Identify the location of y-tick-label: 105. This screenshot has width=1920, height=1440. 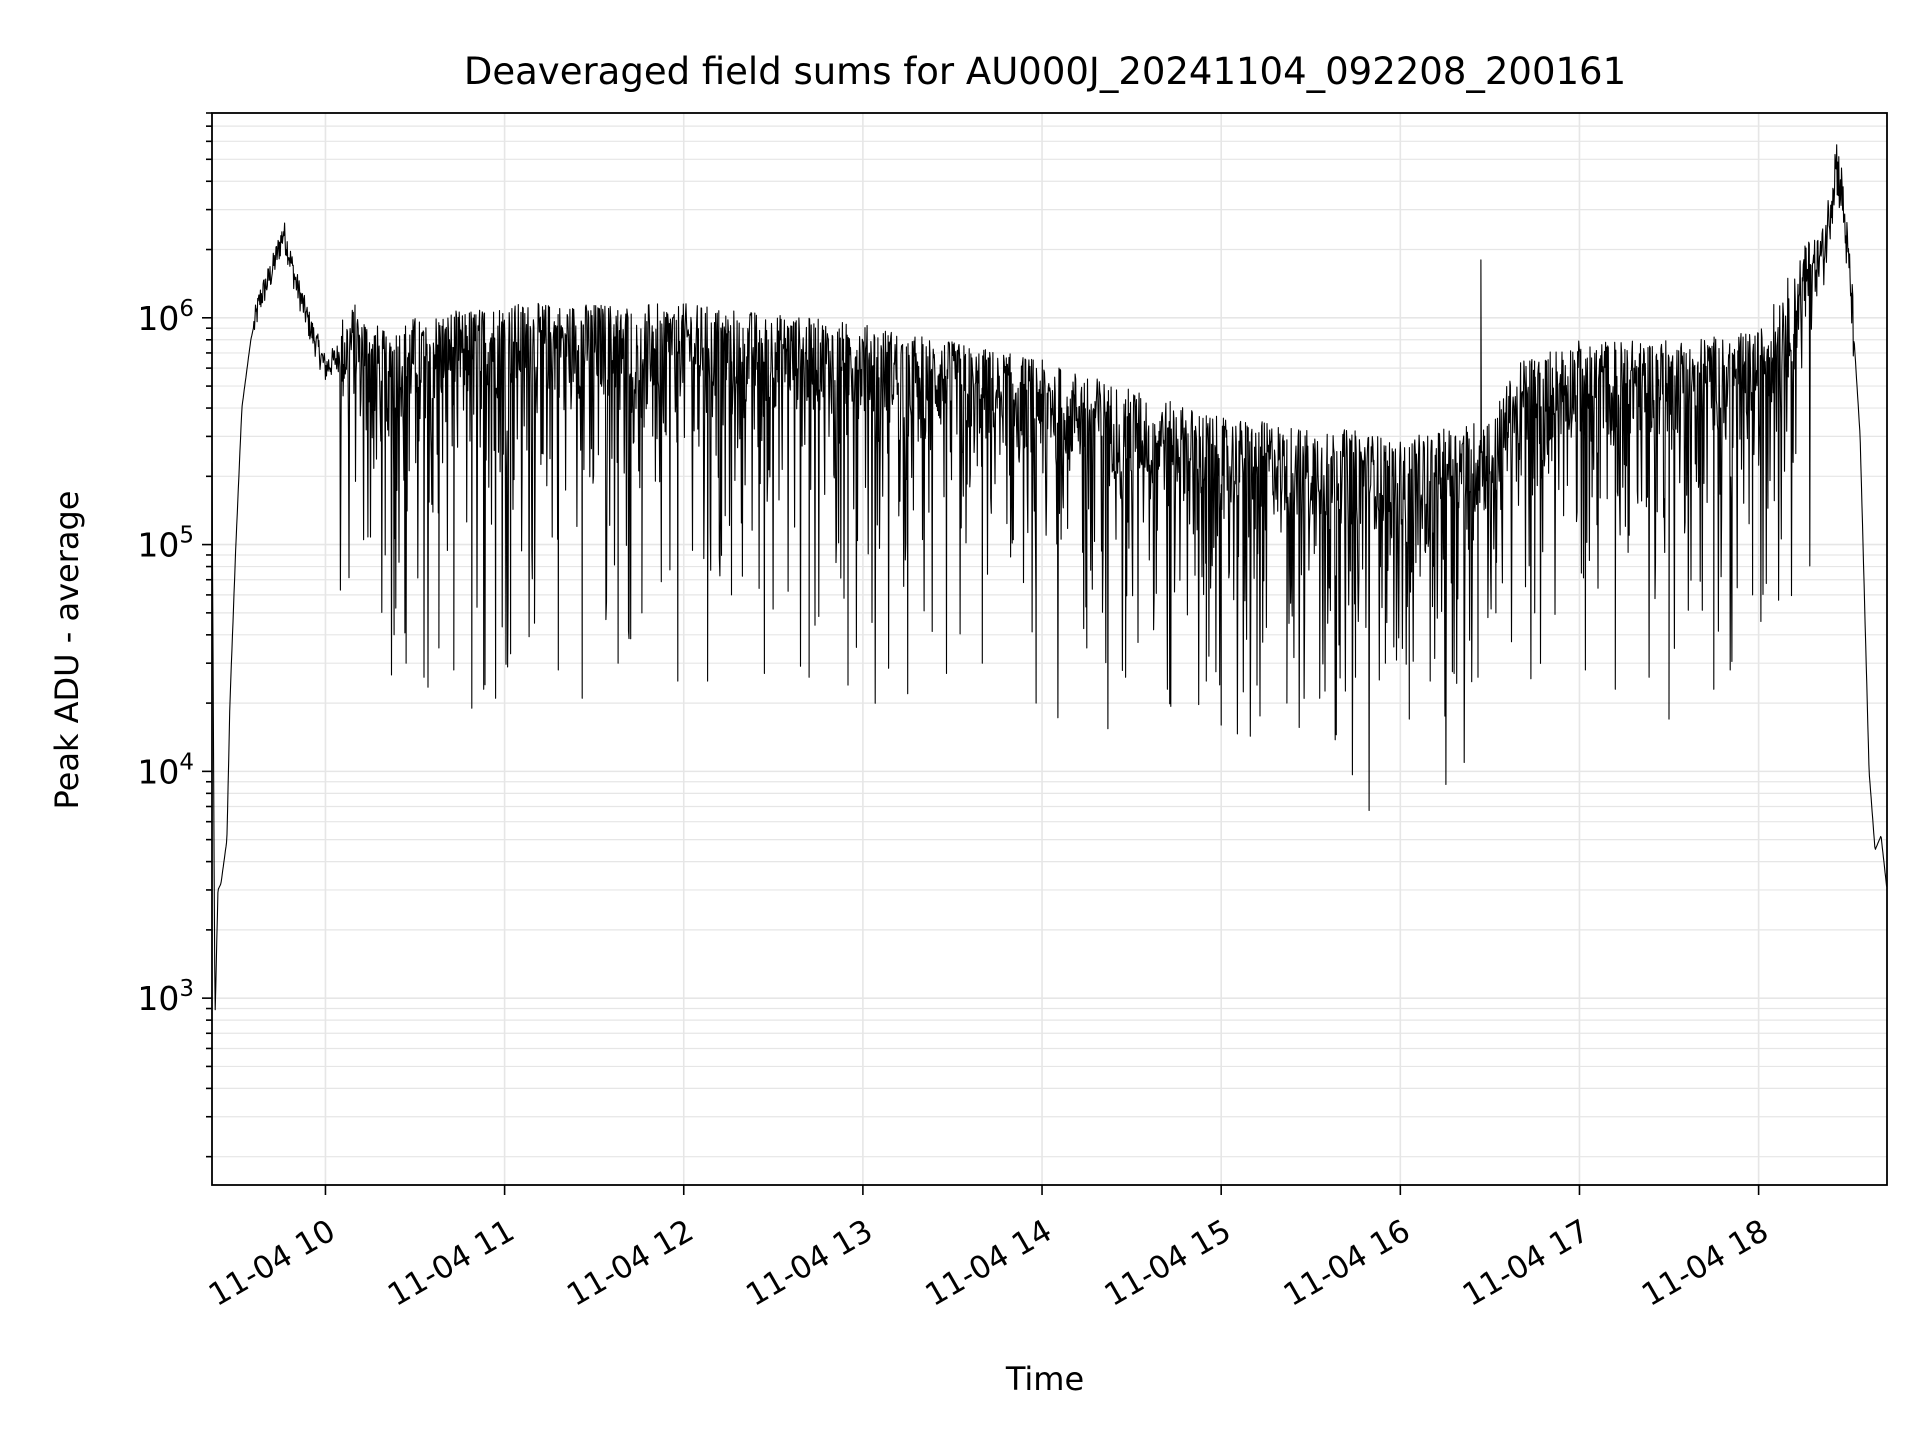
(165, 544).